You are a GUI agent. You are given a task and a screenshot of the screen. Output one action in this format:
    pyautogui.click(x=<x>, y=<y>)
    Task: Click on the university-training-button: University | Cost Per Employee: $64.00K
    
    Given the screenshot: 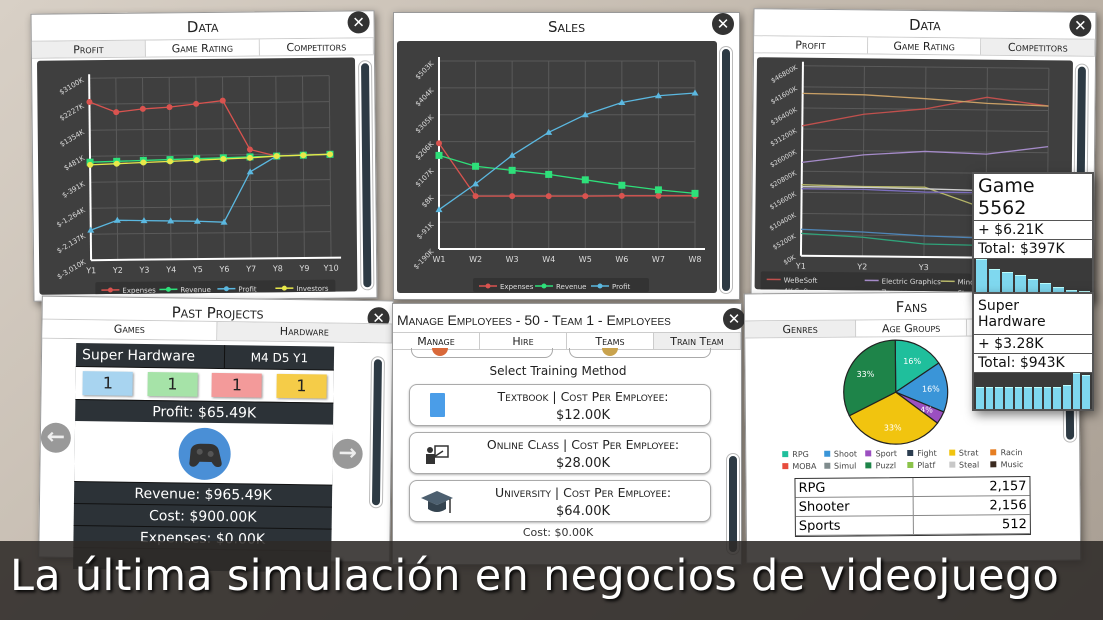 What is the action you would take?
    pyautogui.click(x=560, y=501)
    